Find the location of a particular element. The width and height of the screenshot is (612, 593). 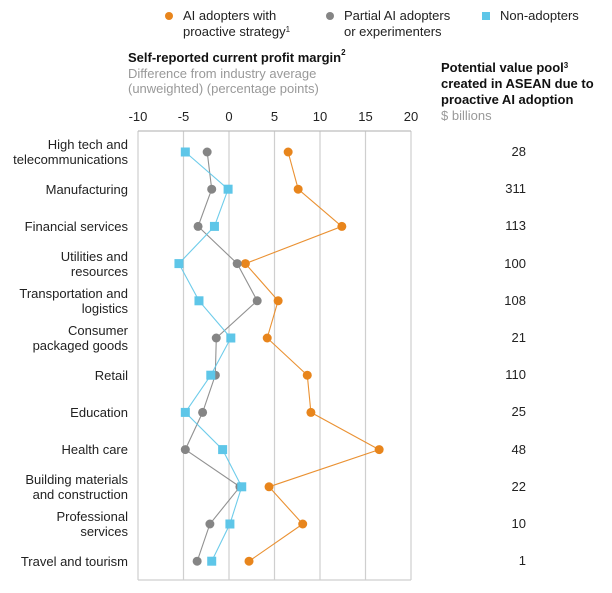

x-tick-label: 0 is located at coordinates (228, 116).